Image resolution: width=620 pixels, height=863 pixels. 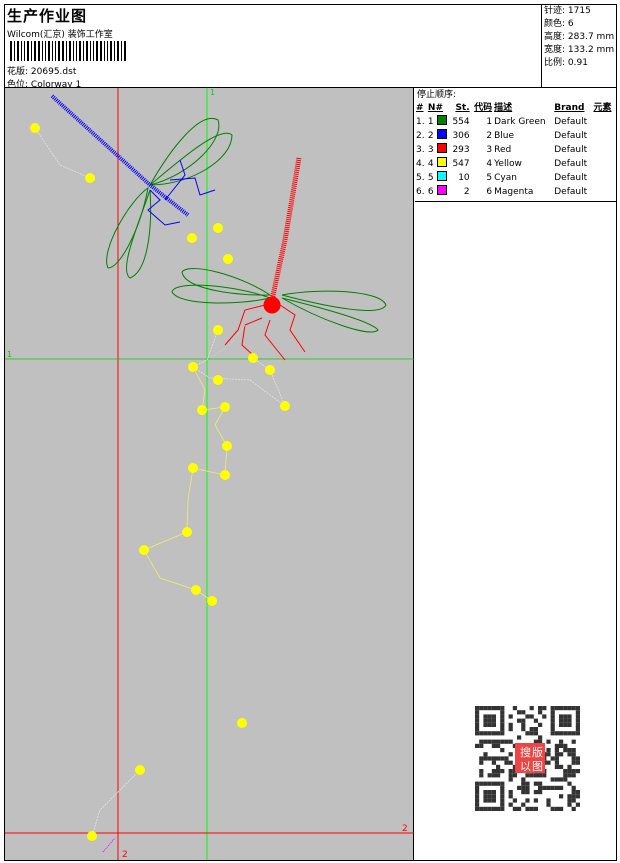 I want to click on column-header: St., so click(x=462, y=108).